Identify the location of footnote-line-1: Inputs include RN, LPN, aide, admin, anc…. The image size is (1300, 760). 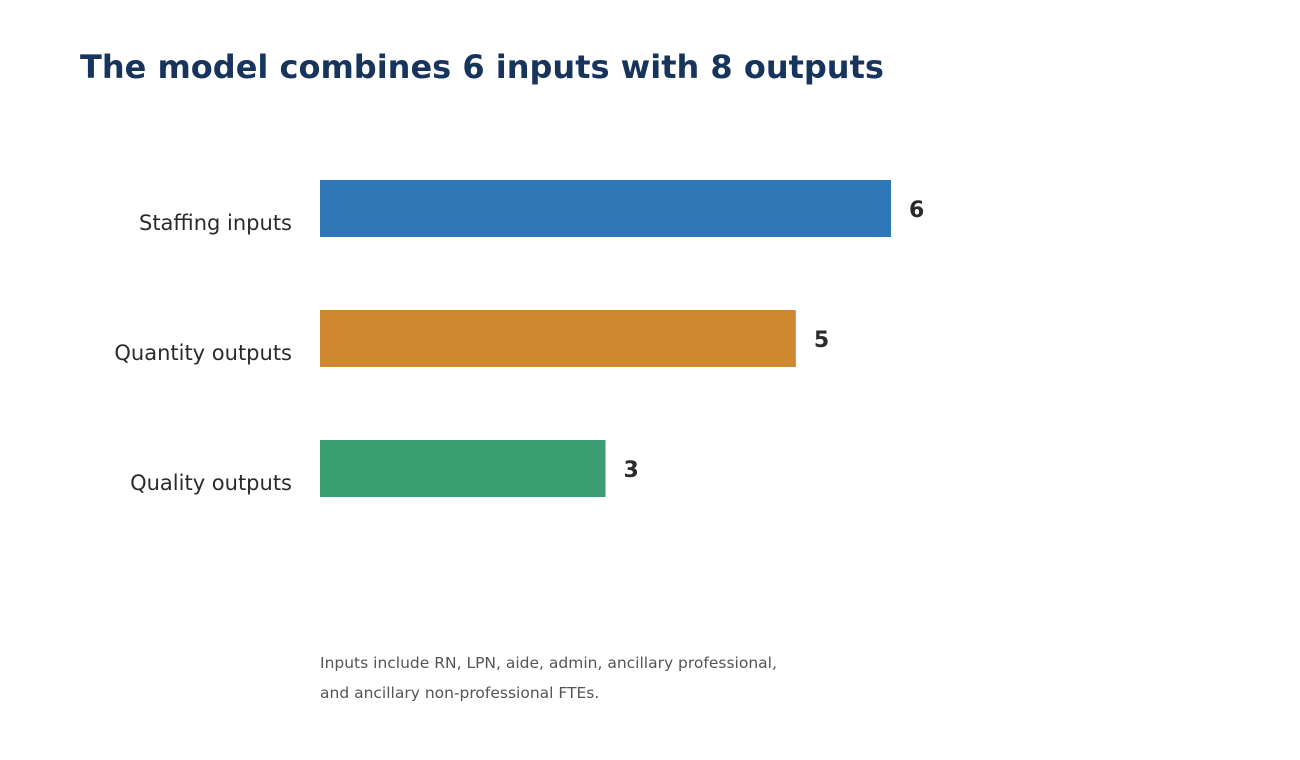
(548, 663).